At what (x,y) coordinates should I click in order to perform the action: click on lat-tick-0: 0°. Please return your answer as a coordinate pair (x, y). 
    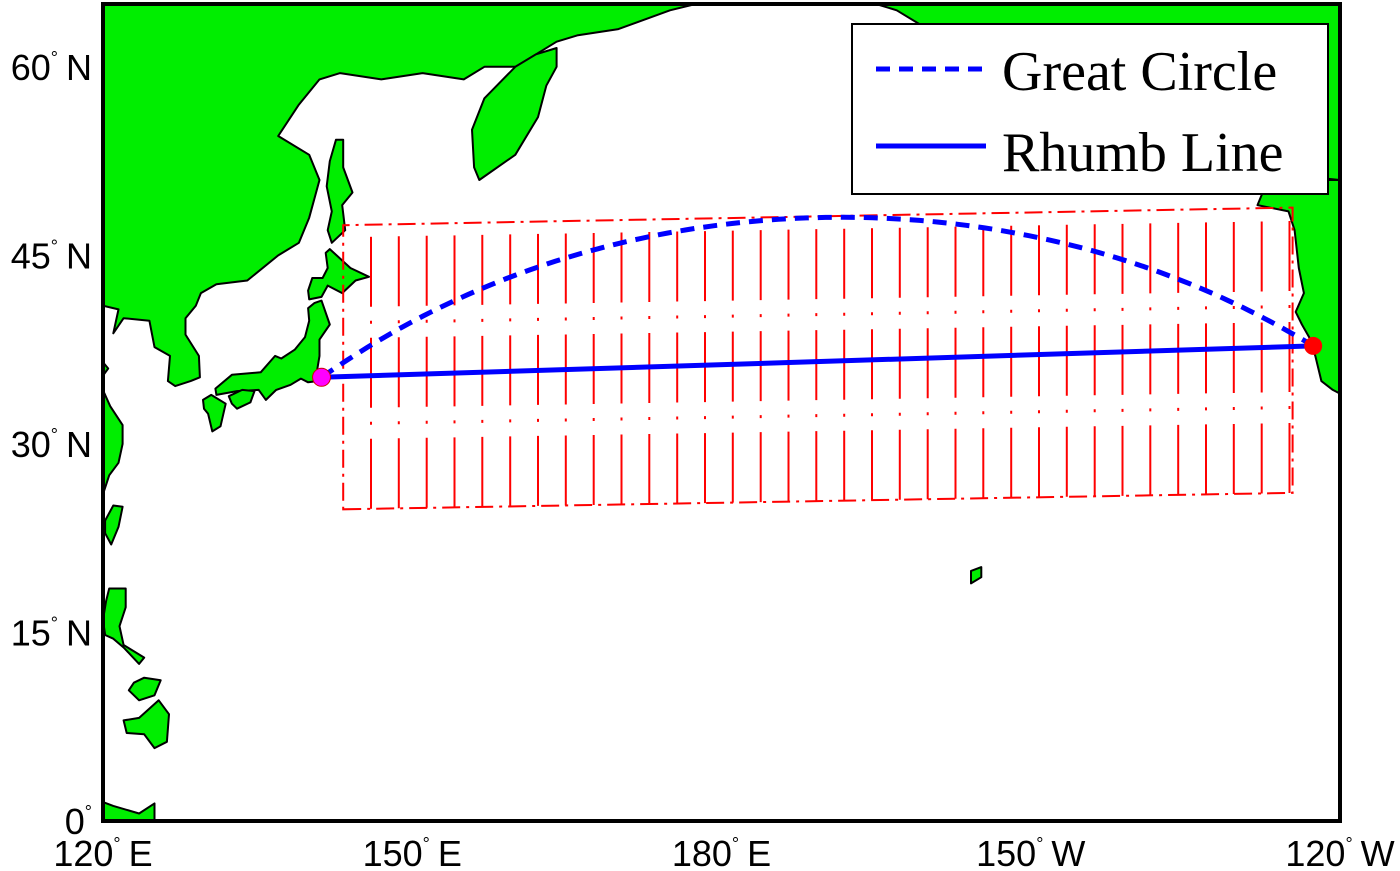
    Looking at the image, I should click on (78, 821).